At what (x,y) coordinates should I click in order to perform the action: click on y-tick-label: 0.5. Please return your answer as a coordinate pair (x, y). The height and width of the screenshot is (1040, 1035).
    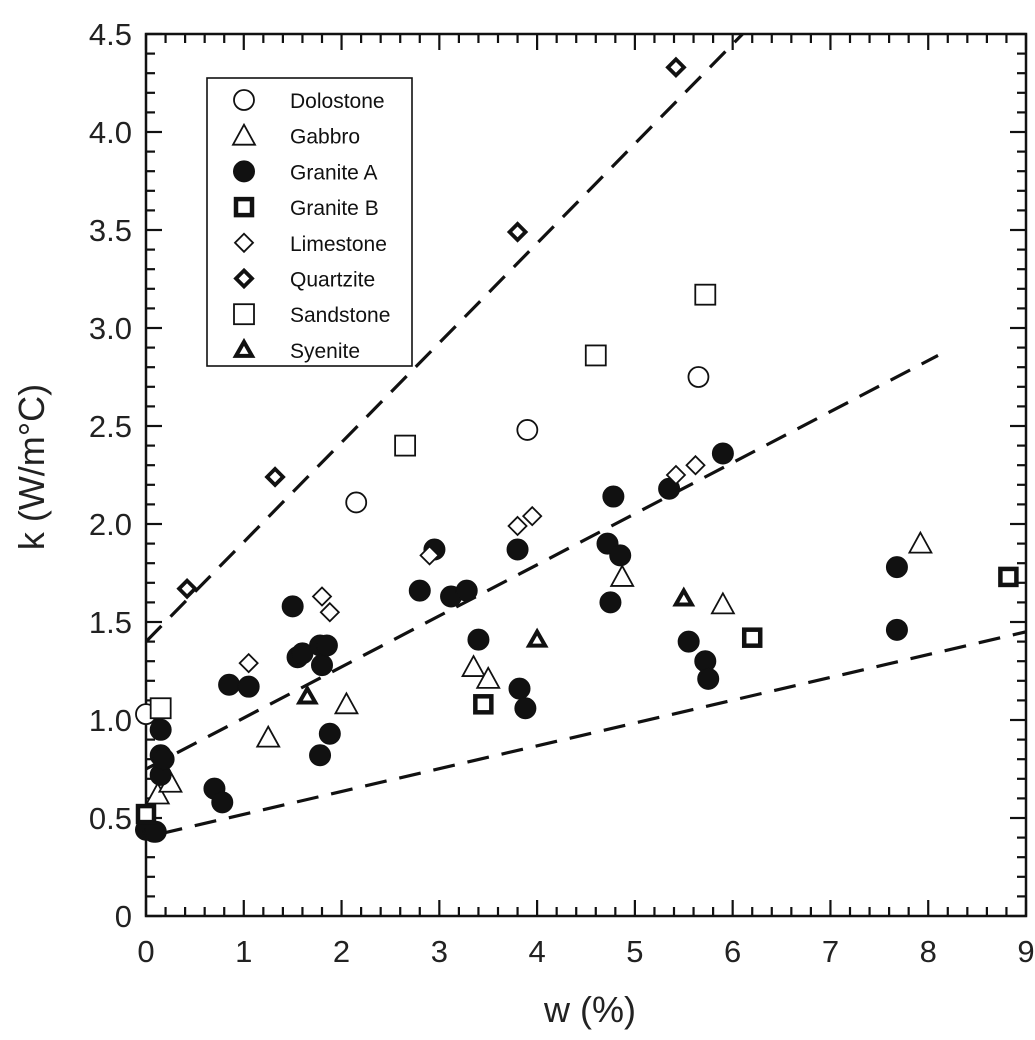
    Looking at the image, I should click on (110, 818).